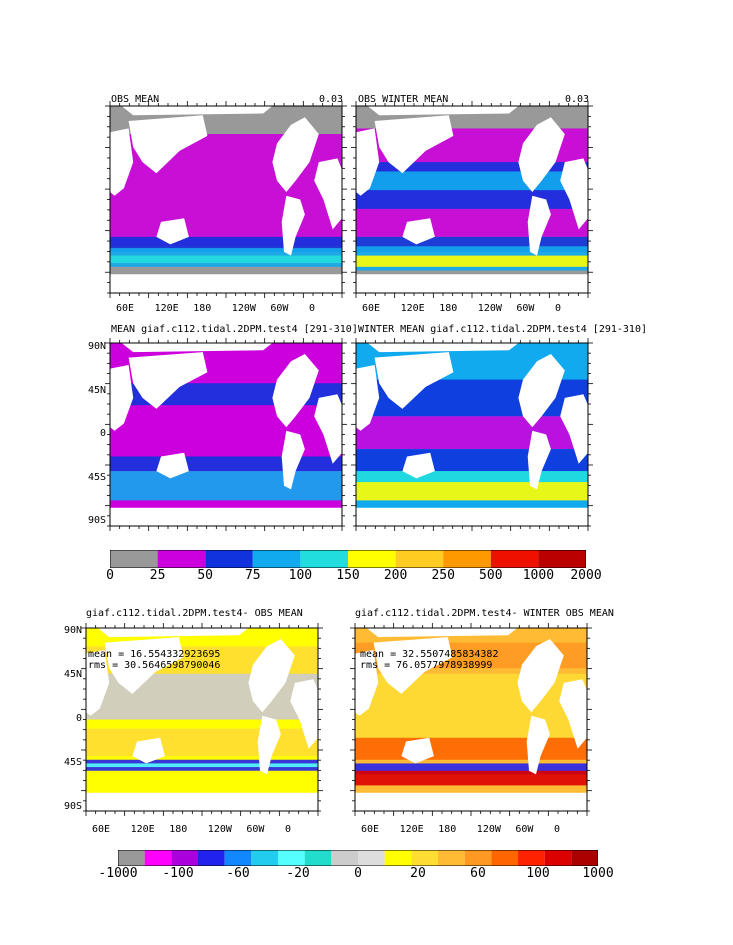 The height and width of the screenshot is (945, 733). I want to click on colorbar-label: -100, so click(178, 873).